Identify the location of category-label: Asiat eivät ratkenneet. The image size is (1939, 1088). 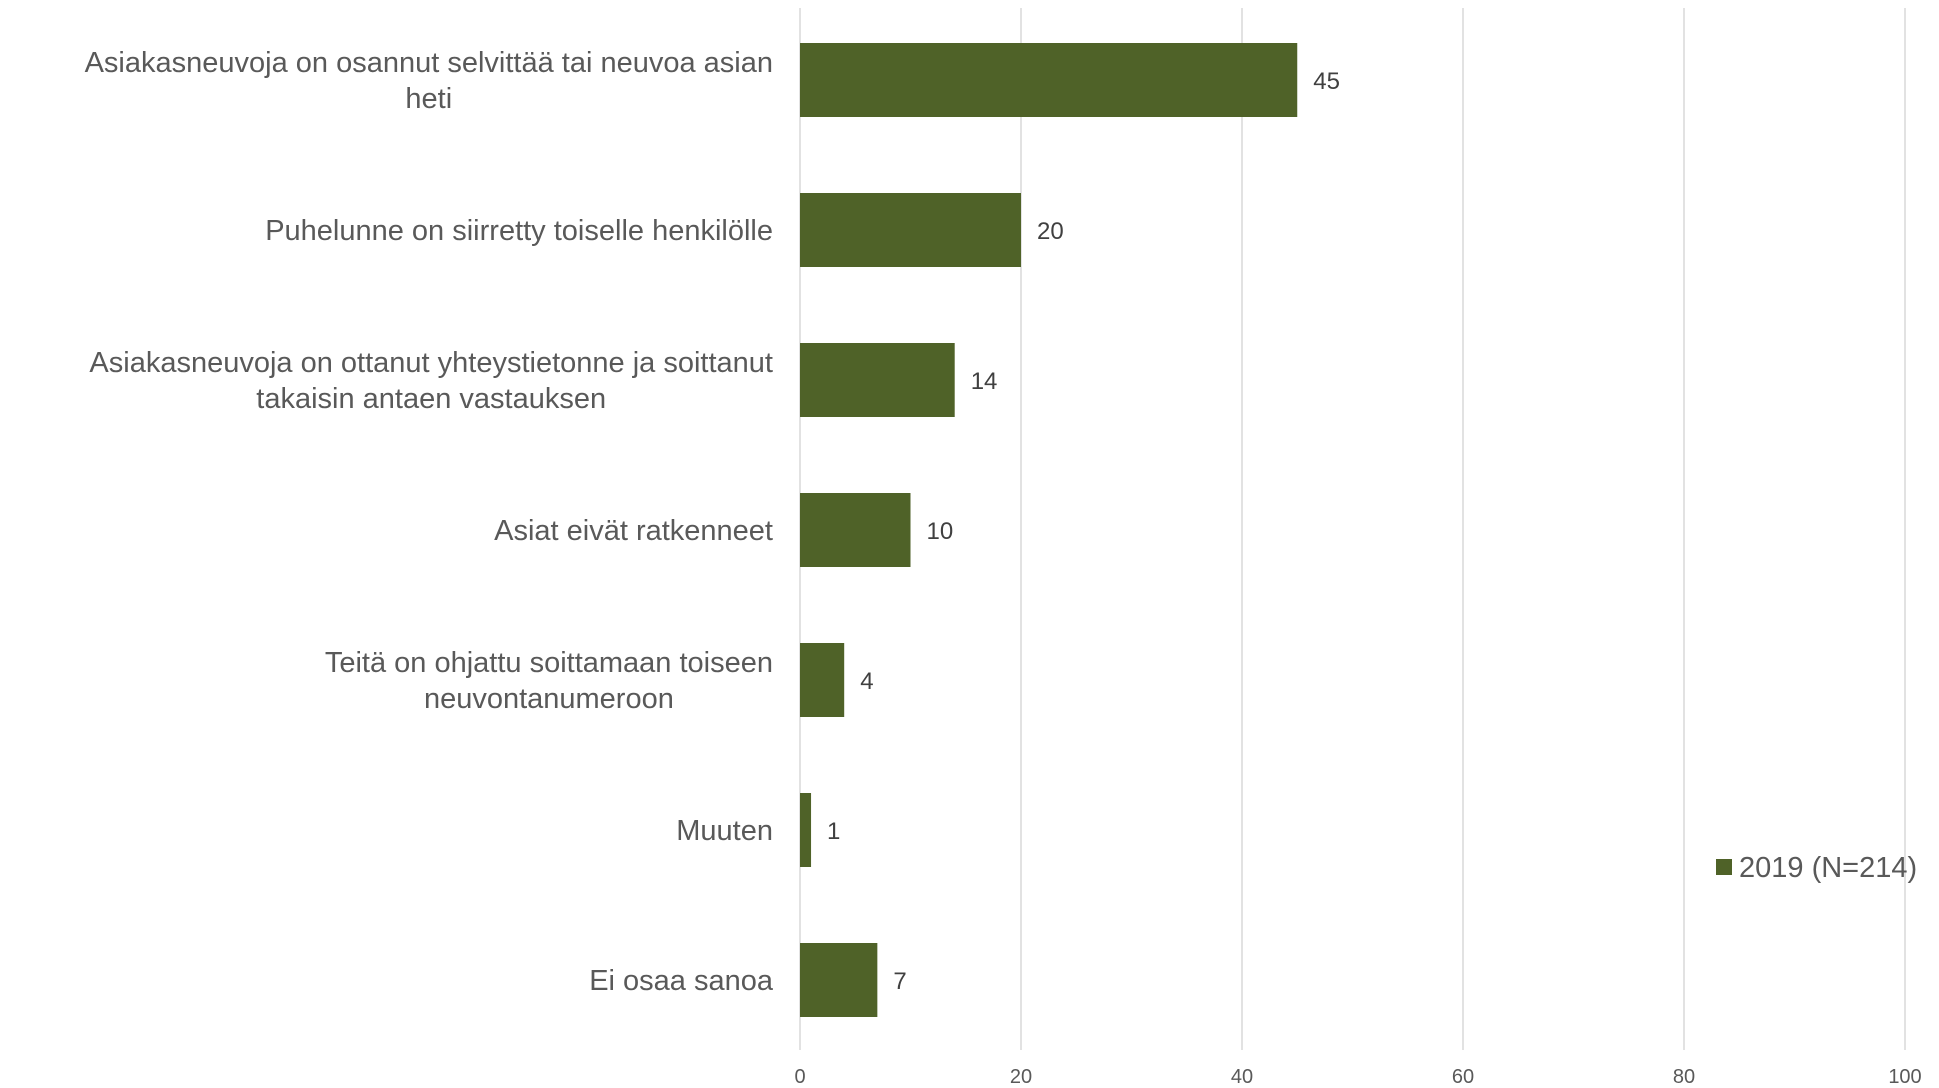
(633, 531).